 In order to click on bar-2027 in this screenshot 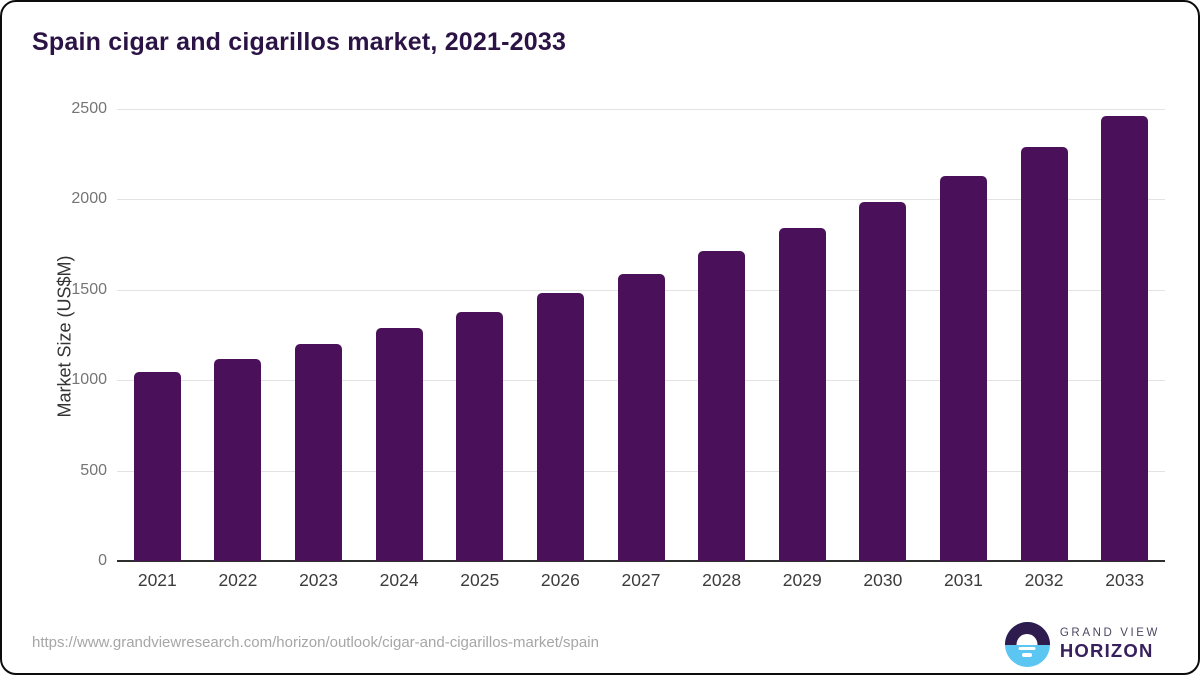, I will do `click(641, 417)`.